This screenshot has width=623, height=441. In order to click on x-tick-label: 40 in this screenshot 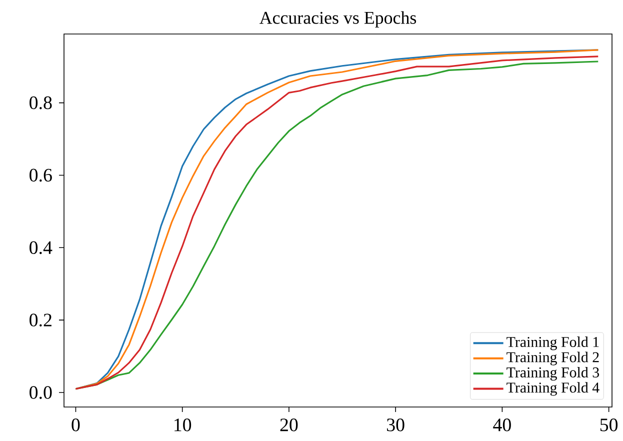, I will do `click(502, 425)`.